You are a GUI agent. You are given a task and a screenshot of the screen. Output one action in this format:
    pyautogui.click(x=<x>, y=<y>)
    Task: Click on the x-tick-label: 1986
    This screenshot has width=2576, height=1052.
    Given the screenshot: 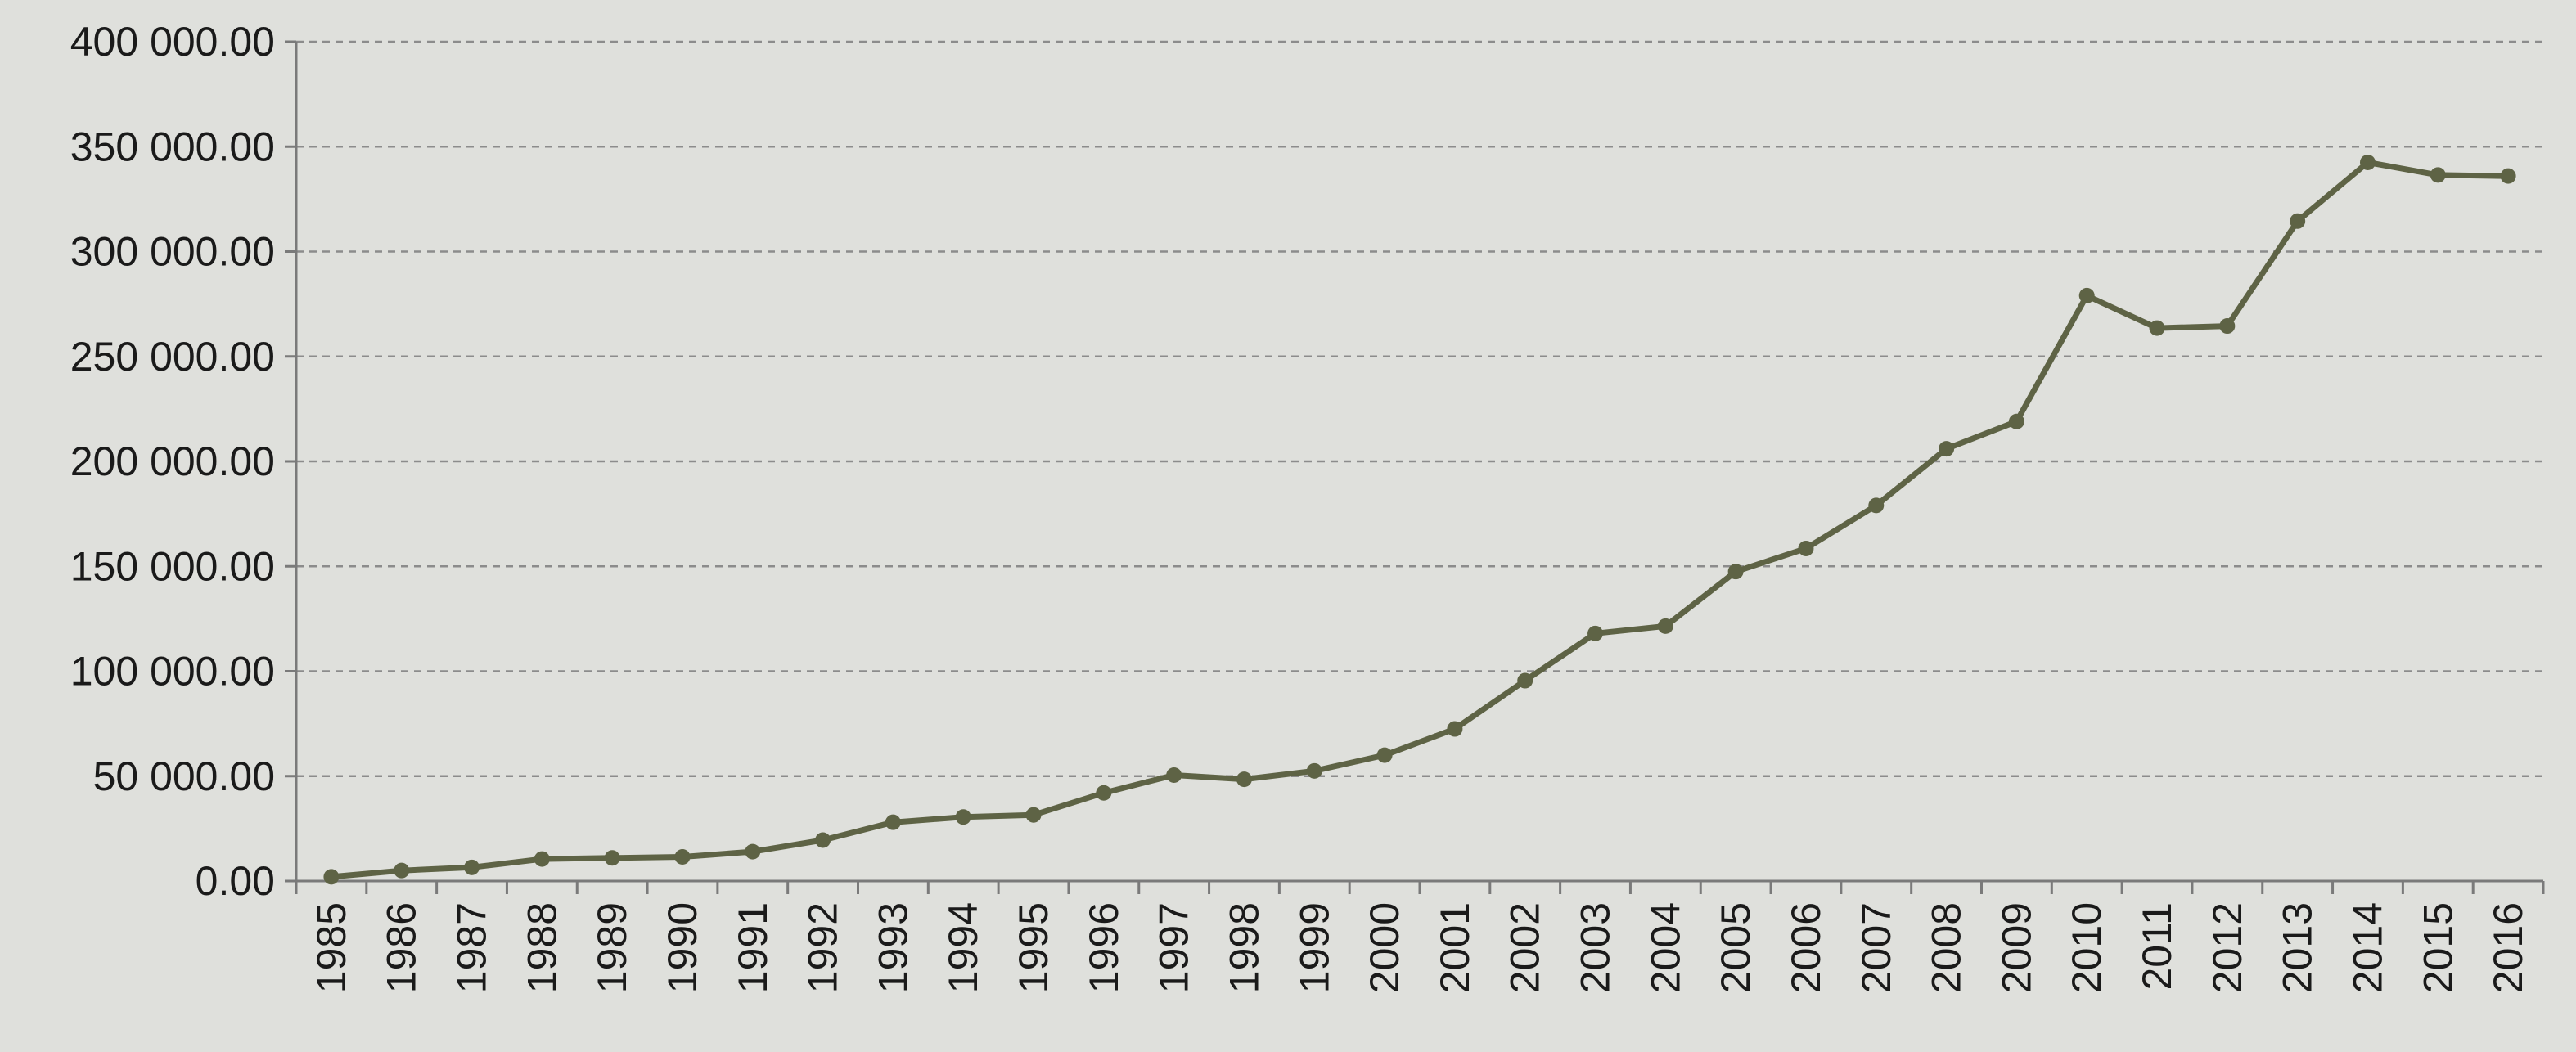 What is the action you would take?
    pyautogui.click(x=402, y=947)
    